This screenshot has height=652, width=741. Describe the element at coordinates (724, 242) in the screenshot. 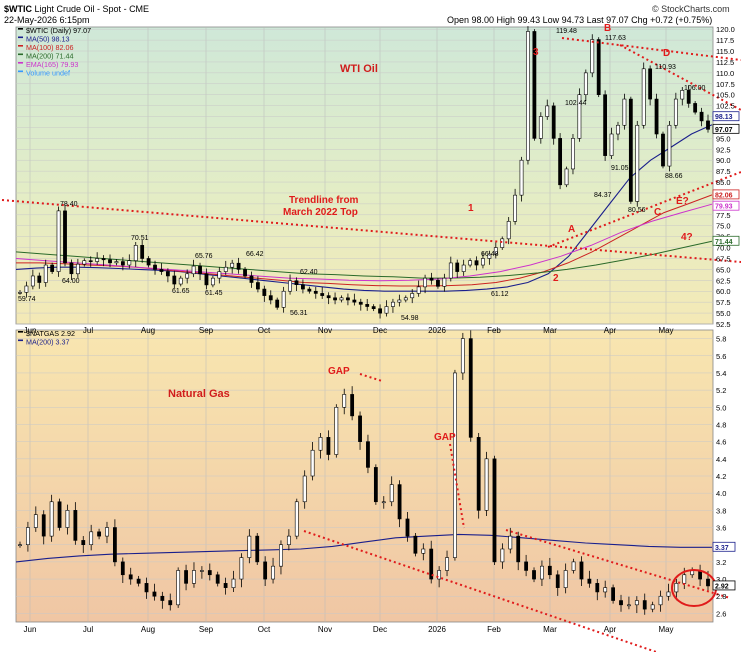

I see `value-tag-text: 71.44` at that location.